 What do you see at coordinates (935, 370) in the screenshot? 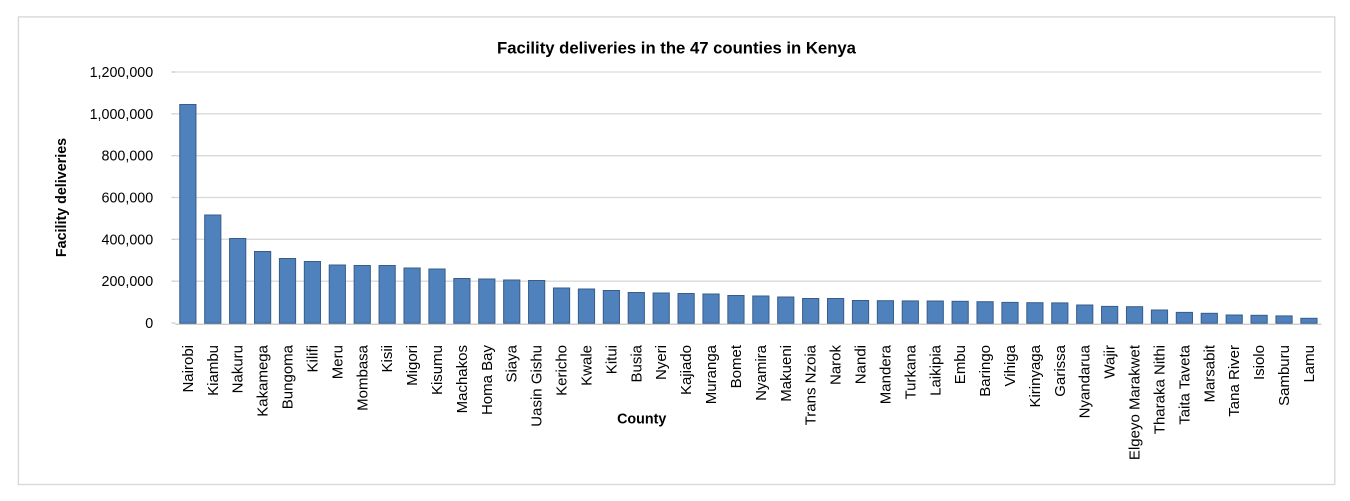
I see `svg-text: Laikipia` at bounding box center [935, 370].